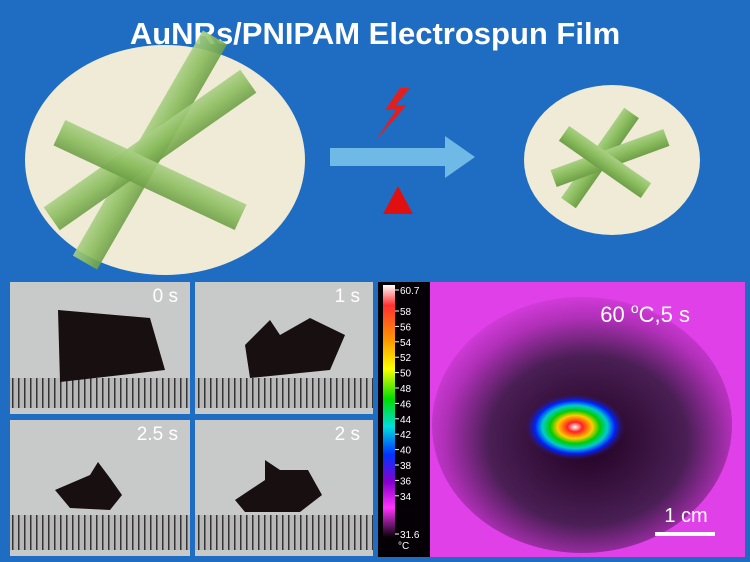 Image resolution: width=750 pixels, height=562 pixels. I want to click on arrow, so click(402, 157).